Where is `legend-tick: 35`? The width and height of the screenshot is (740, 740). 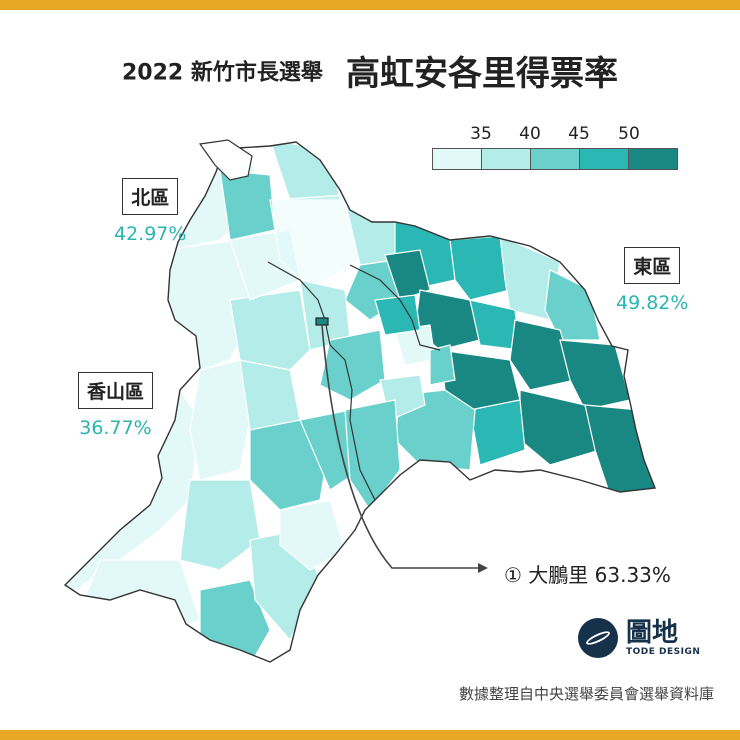 legend-tick: 35 is located at coordinates (481, 134).